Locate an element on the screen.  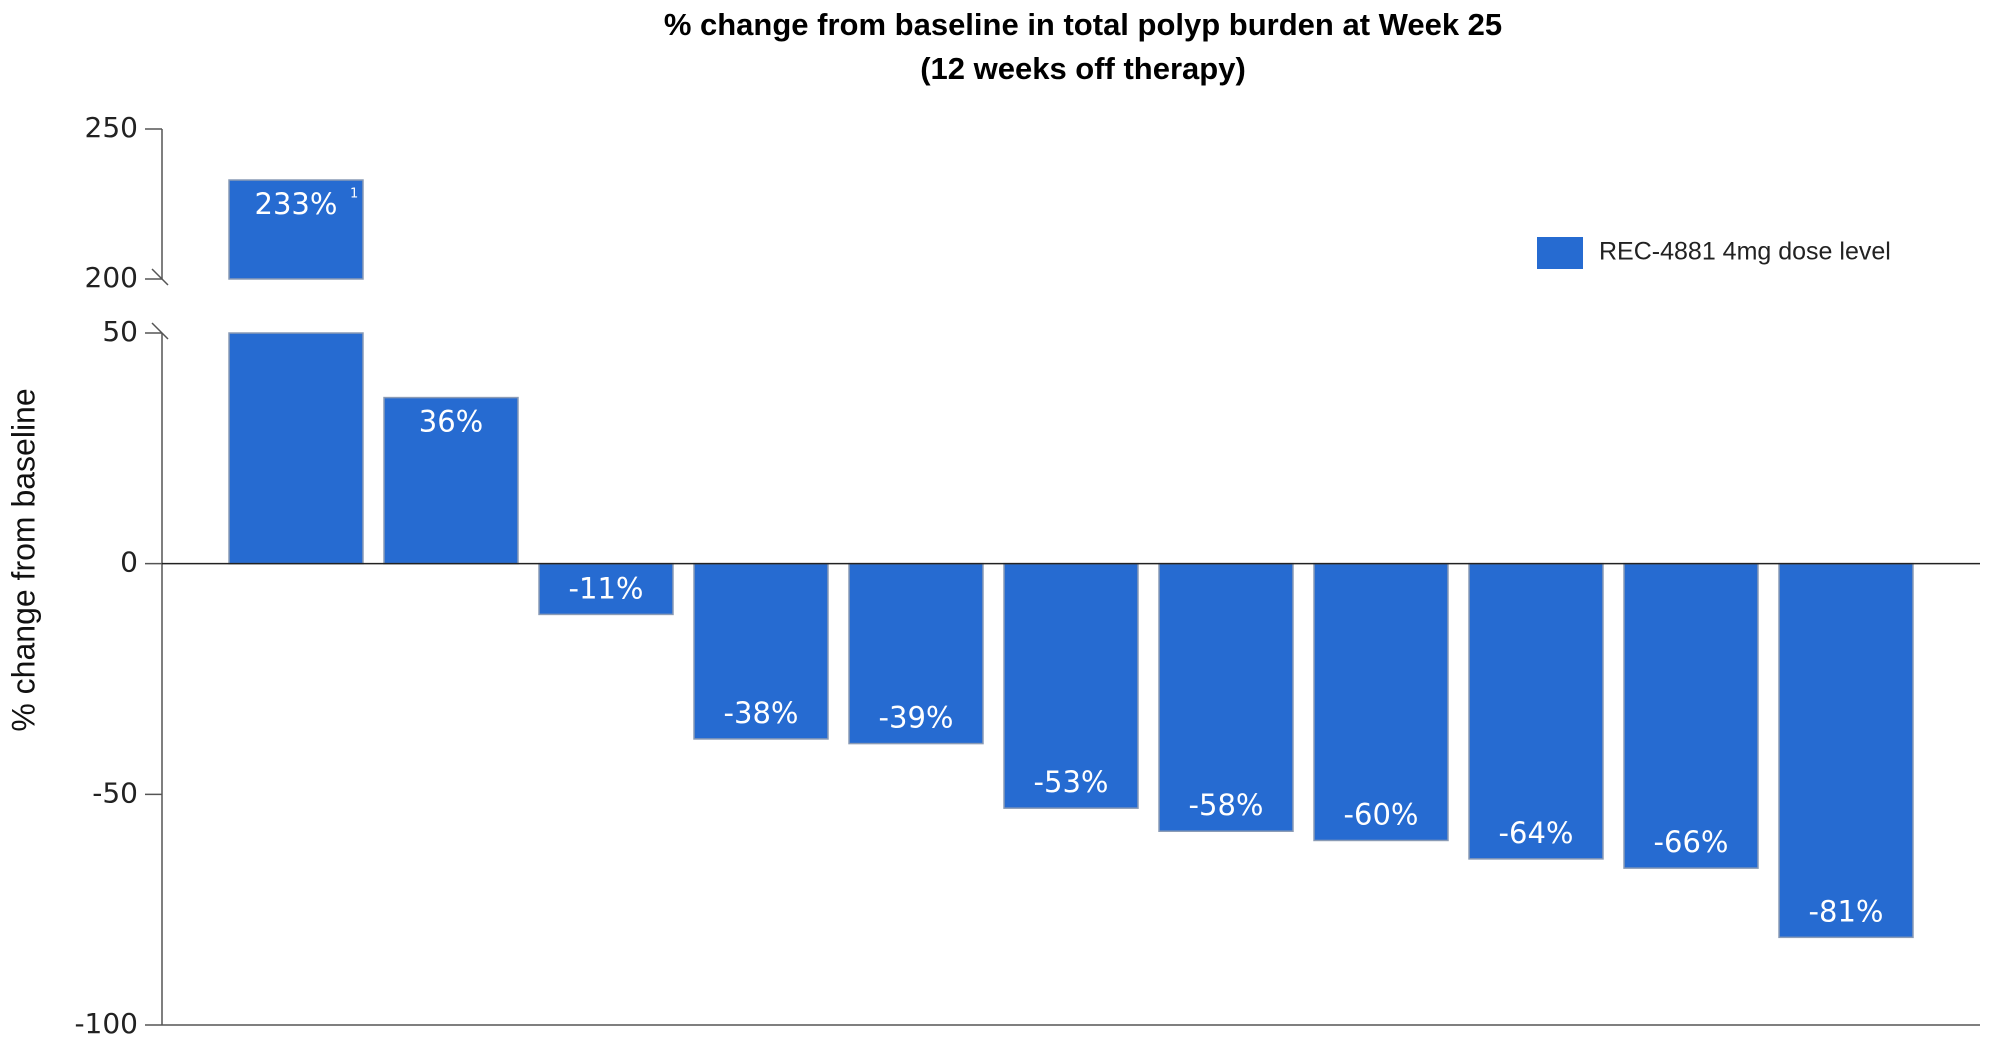
legend-label: REC-4881 4mg dose level is located at coordinates (1745, 252).